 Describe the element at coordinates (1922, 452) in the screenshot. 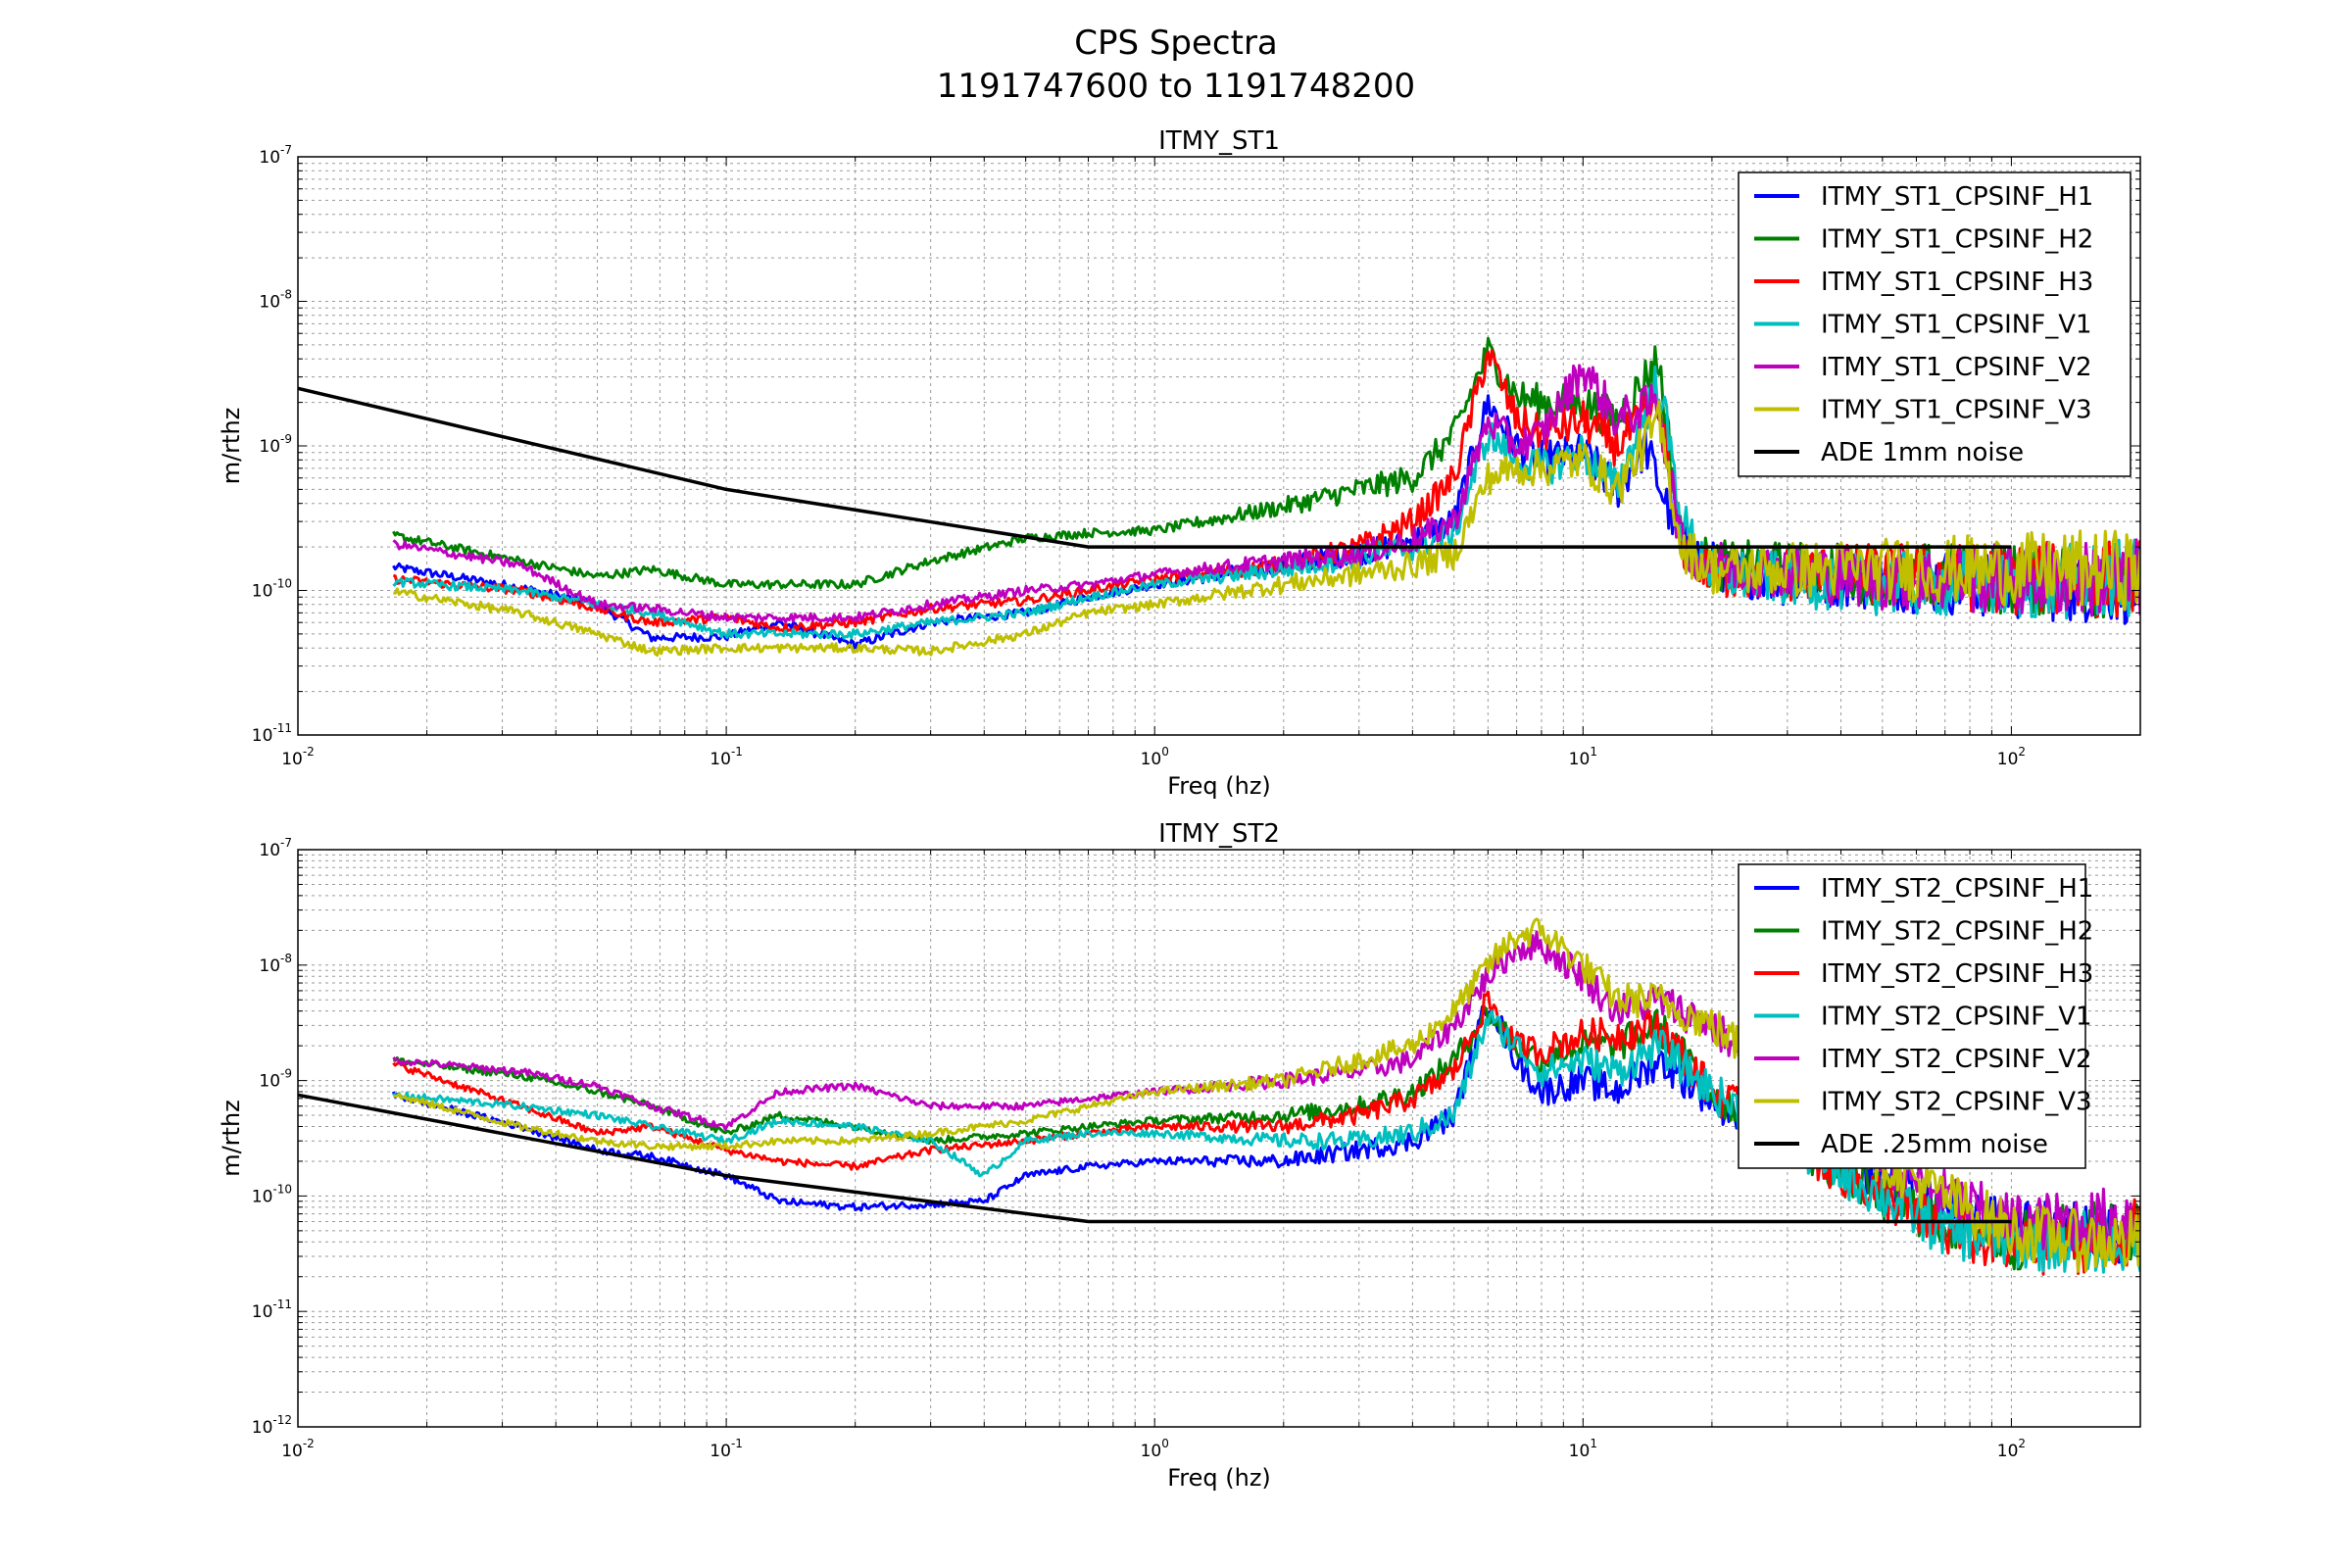

I see `legend-label: ADE 1mm noise` at that location.